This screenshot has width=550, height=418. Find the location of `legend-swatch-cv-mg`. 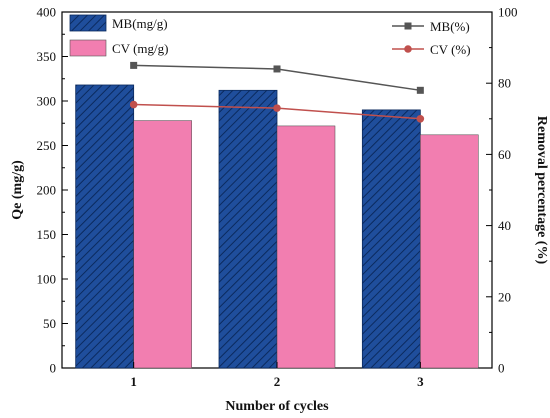

legend-swatch-cv-mg is located at coordinates (88, 48).